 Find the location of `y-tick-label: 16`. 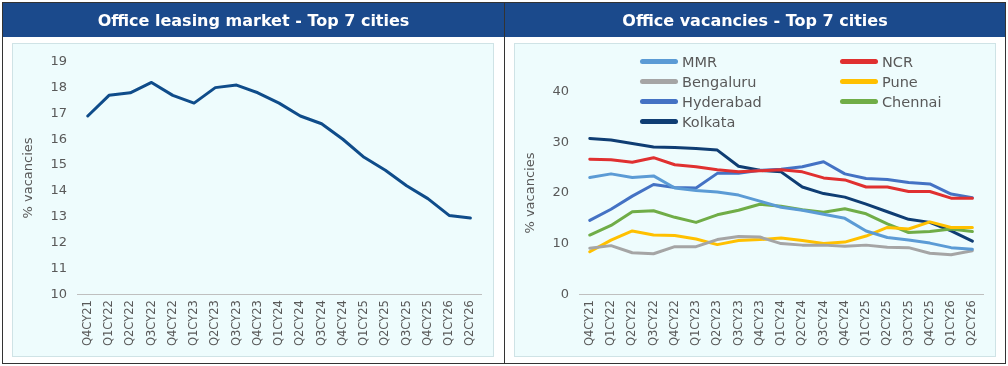

y-tick-label: 16 is located at coordinates (59, 138).